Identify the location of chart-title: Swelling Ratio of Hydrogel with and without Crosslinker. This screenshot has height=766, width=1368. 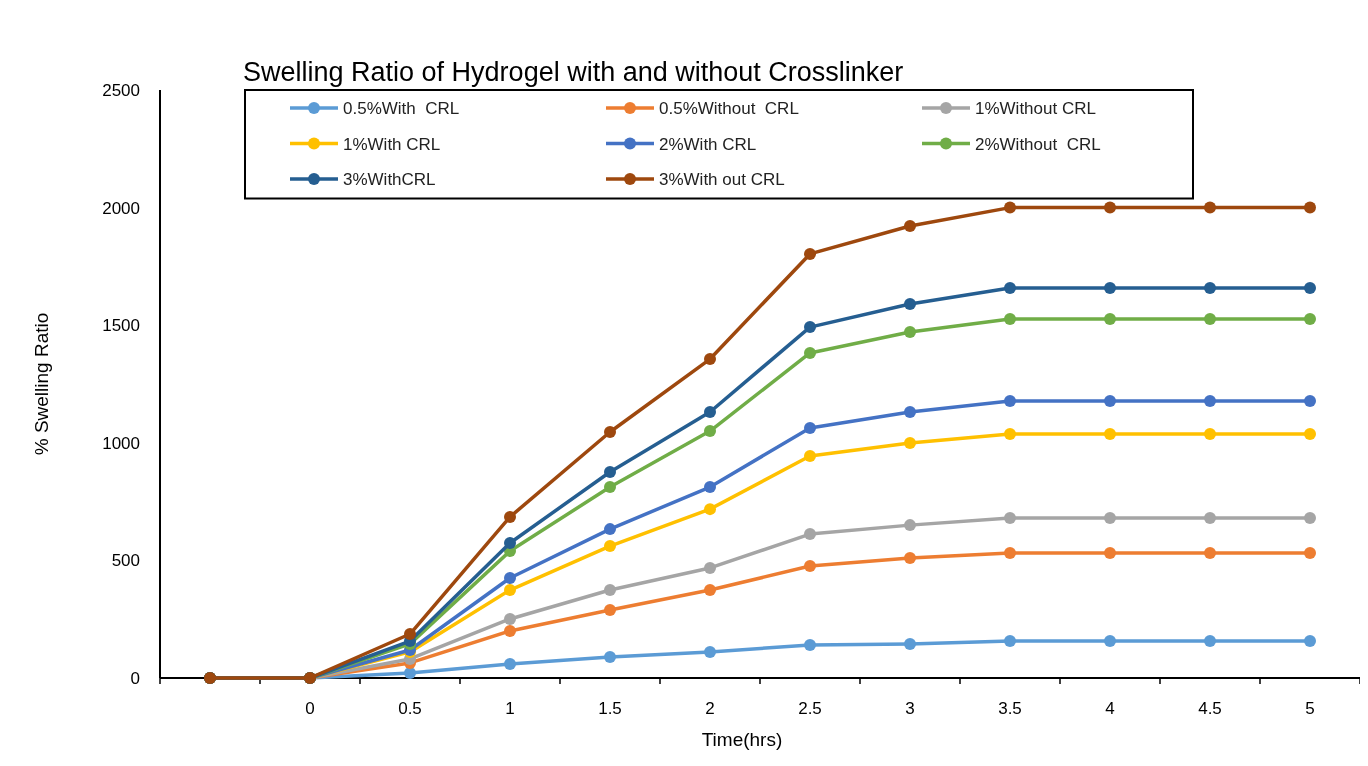
(573, 72).